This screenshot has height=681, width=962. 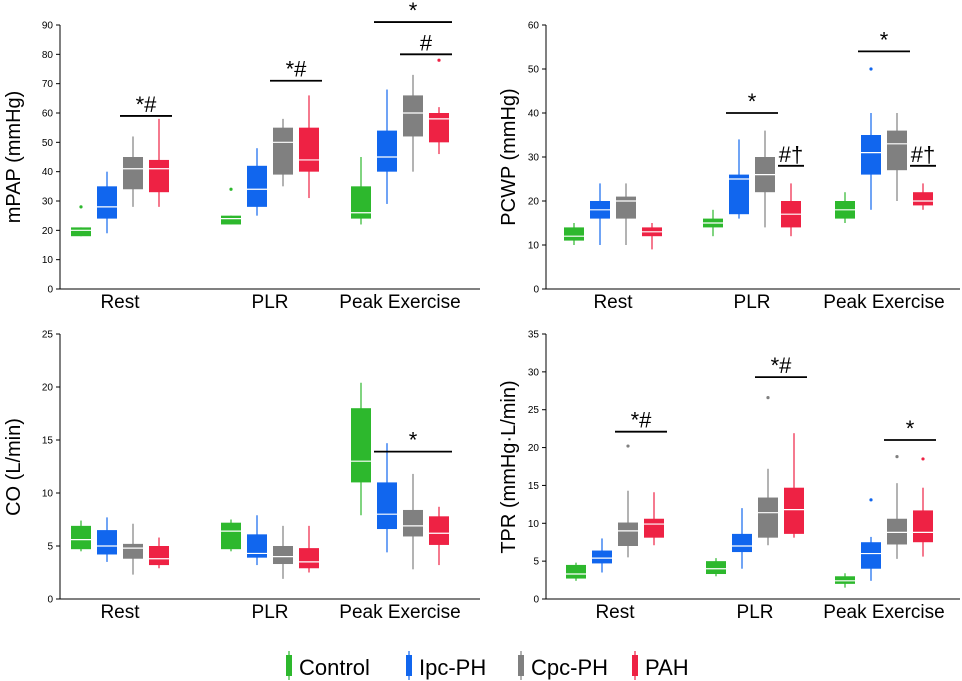 What do you see at coordinates (48, 26) in the screenshot?
I see `y-tick-label: 90` at bounding box center [48, 26].